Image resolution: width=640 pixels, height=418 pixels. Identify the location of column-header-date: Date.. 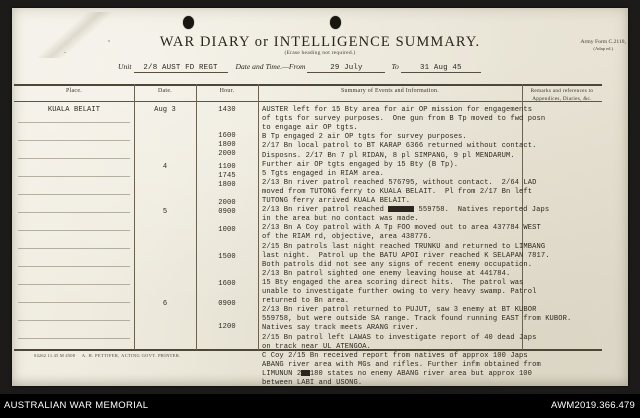
(165, 91).